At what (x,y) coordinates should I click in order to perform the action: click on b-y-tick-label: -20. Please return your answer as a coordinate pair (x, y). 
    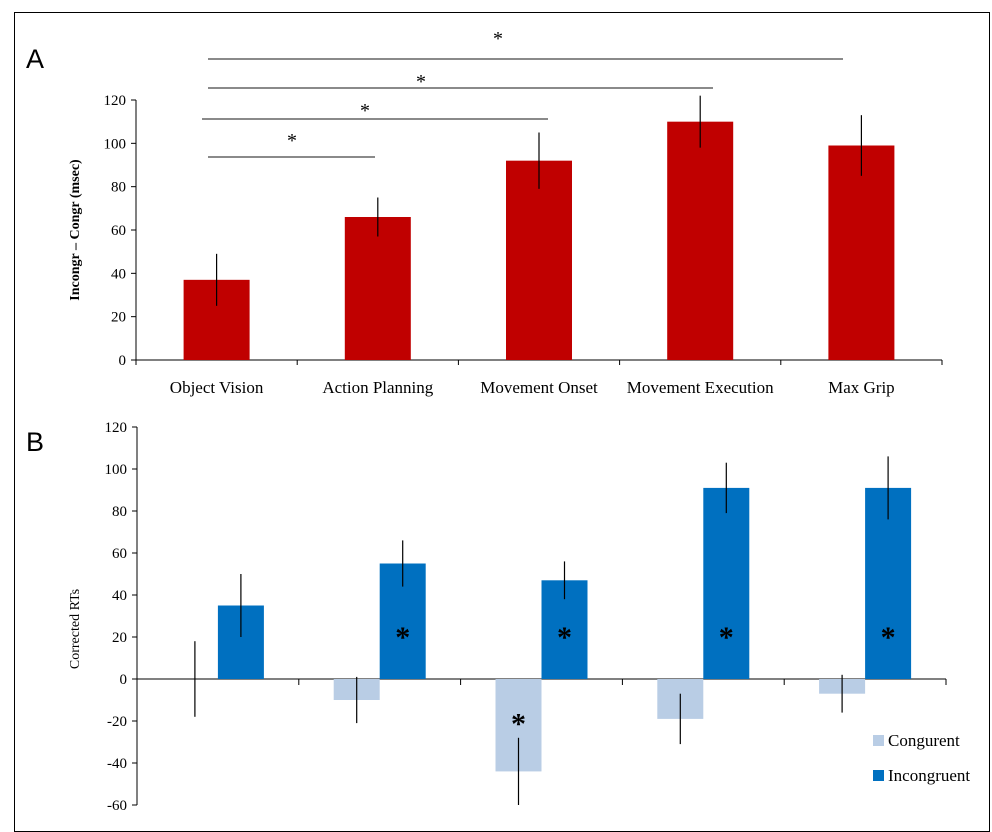
    Looking at the image, I should click on (117, 722).